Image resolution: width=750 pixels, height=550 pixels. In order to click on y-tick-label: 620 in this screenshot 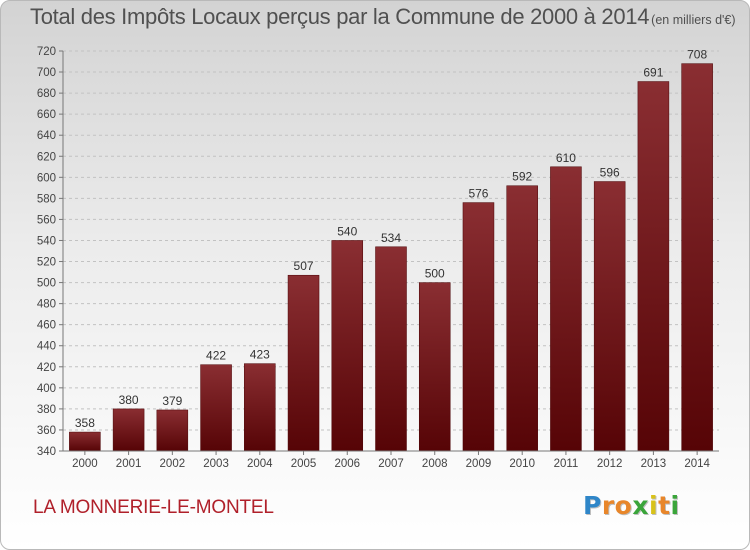, I will do `click(46, 157)`.